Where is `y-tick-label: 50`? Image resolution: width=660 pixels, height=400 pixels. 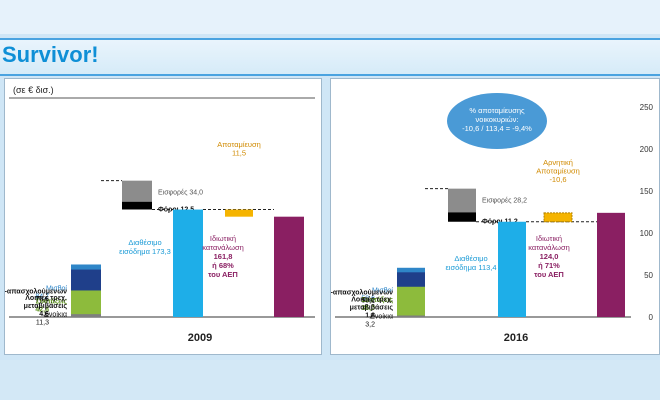
y-tick-label: 50 is located at coordinates (648, 275).